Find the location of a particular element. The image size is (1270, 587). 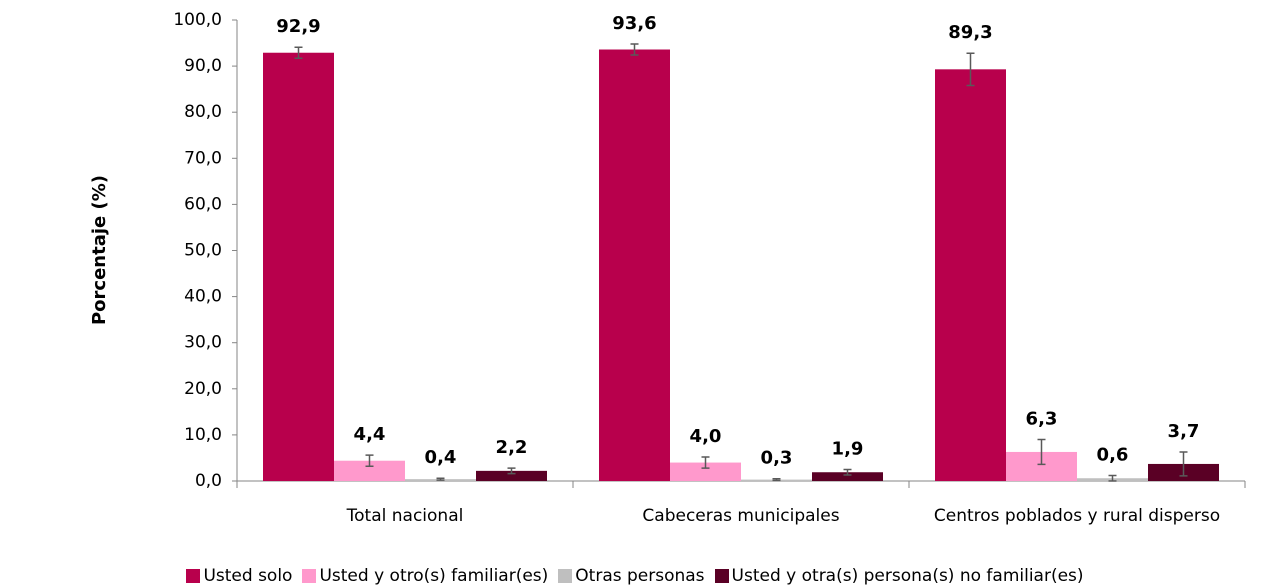

x-tick-label: Cabeceras municipales is located at coordinates (741, 516).